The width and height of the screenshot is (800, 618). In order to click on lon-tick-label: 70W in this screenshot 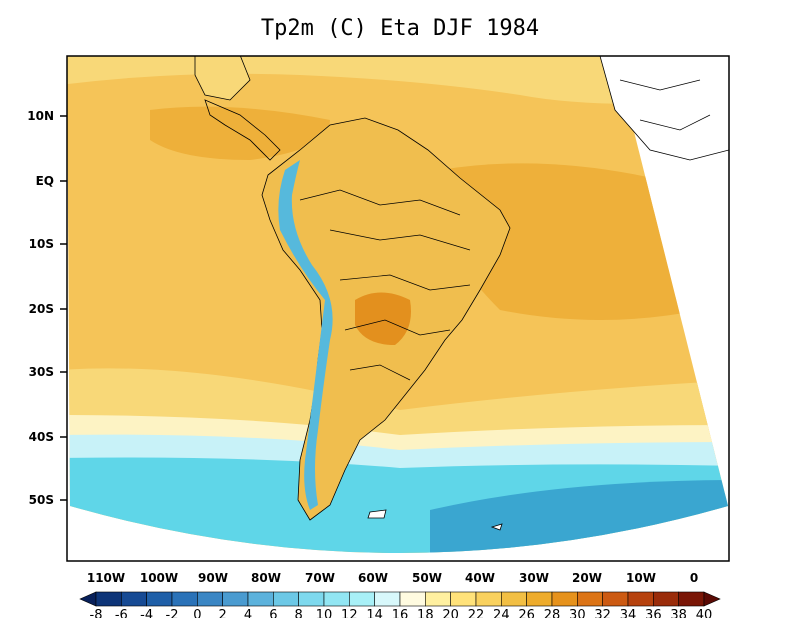, I will do `click(320, 578)`.